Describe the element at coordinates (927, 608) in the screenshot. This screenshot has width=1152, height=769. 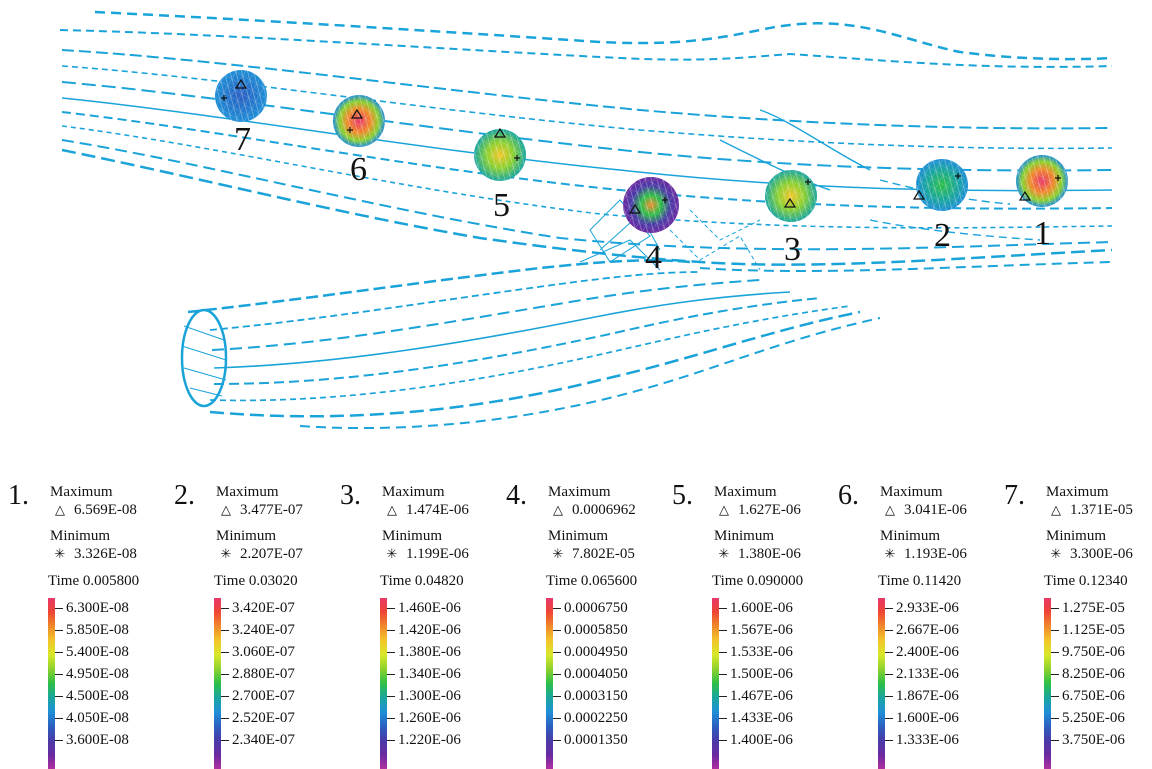
I see `color-bar-tick-label: 2.933E-06` at that location.